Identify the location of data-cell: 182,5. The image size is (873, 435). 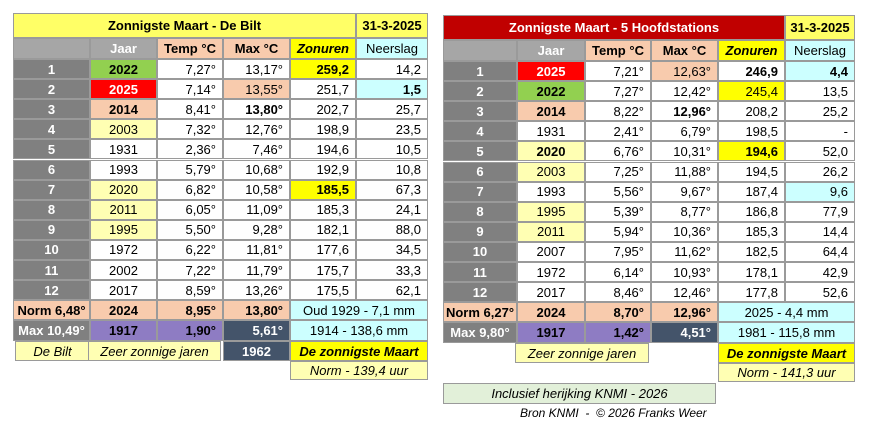
(751, 251).